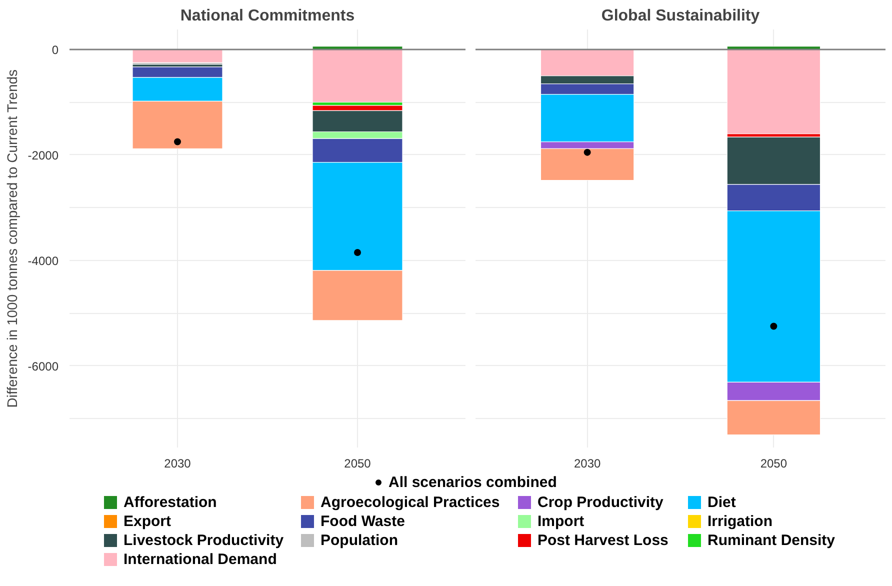 The image size is (892, 586). What do you see at coordinates (55, 50) in the screenshot?
I see `y-tick-label: 0` at bounding box center [55, 50].